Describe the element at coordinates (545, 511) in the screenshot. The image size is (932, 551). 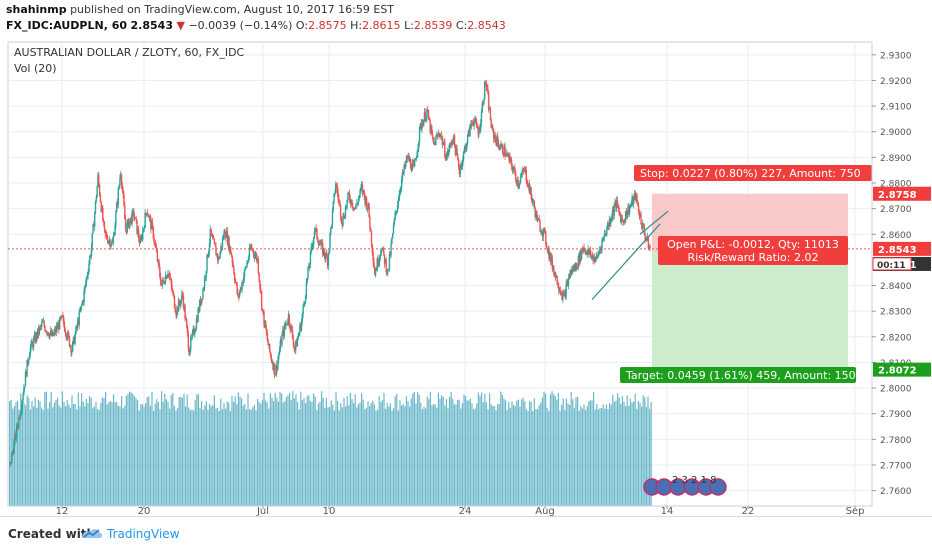
I see `time-tick-label: Aug` at that location.